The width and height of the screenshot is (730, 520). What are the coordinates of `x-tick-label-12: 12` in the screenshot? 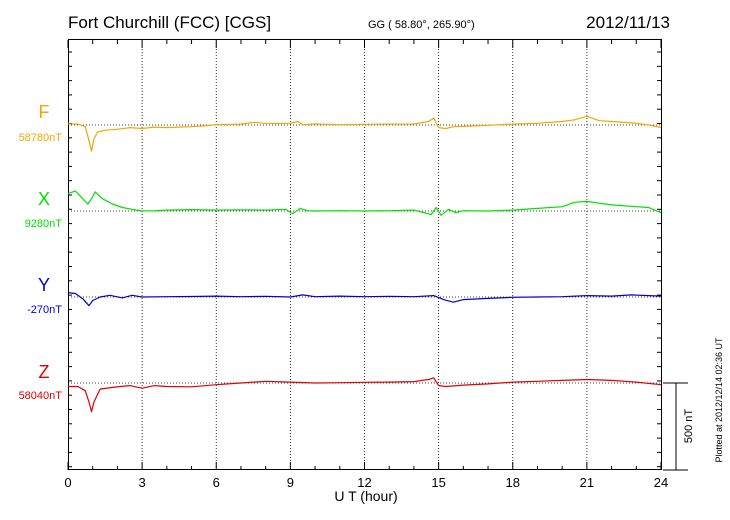 It's located at (364, 482).